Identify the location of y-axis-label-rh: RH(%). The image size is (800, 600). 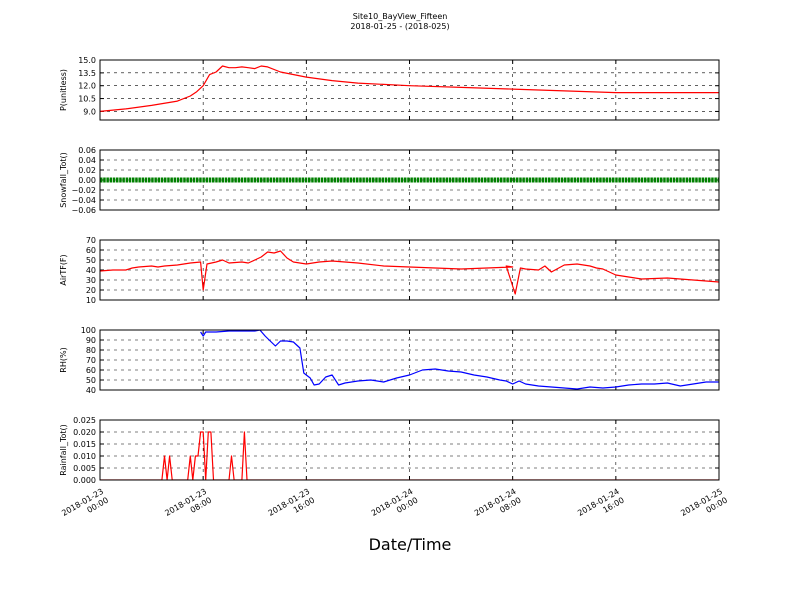
(63, 359).